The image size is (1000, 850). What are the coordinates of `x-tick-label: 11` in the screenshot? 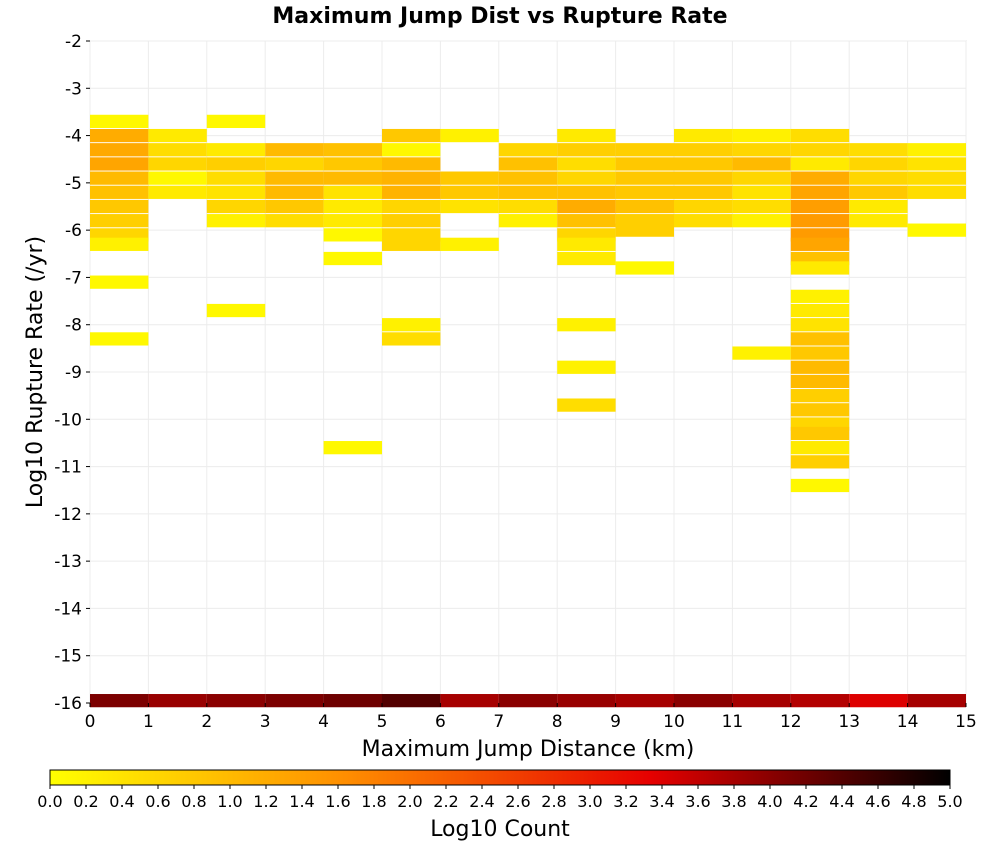 It's located at (733, 722).